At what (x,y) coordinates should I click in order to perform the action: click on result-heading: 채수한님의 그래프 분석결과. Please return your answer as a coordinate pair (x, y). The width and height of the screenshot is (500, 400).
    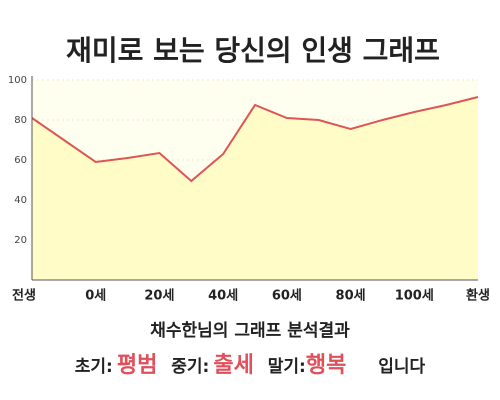
    Looking at the image, I should click on (250, 331).